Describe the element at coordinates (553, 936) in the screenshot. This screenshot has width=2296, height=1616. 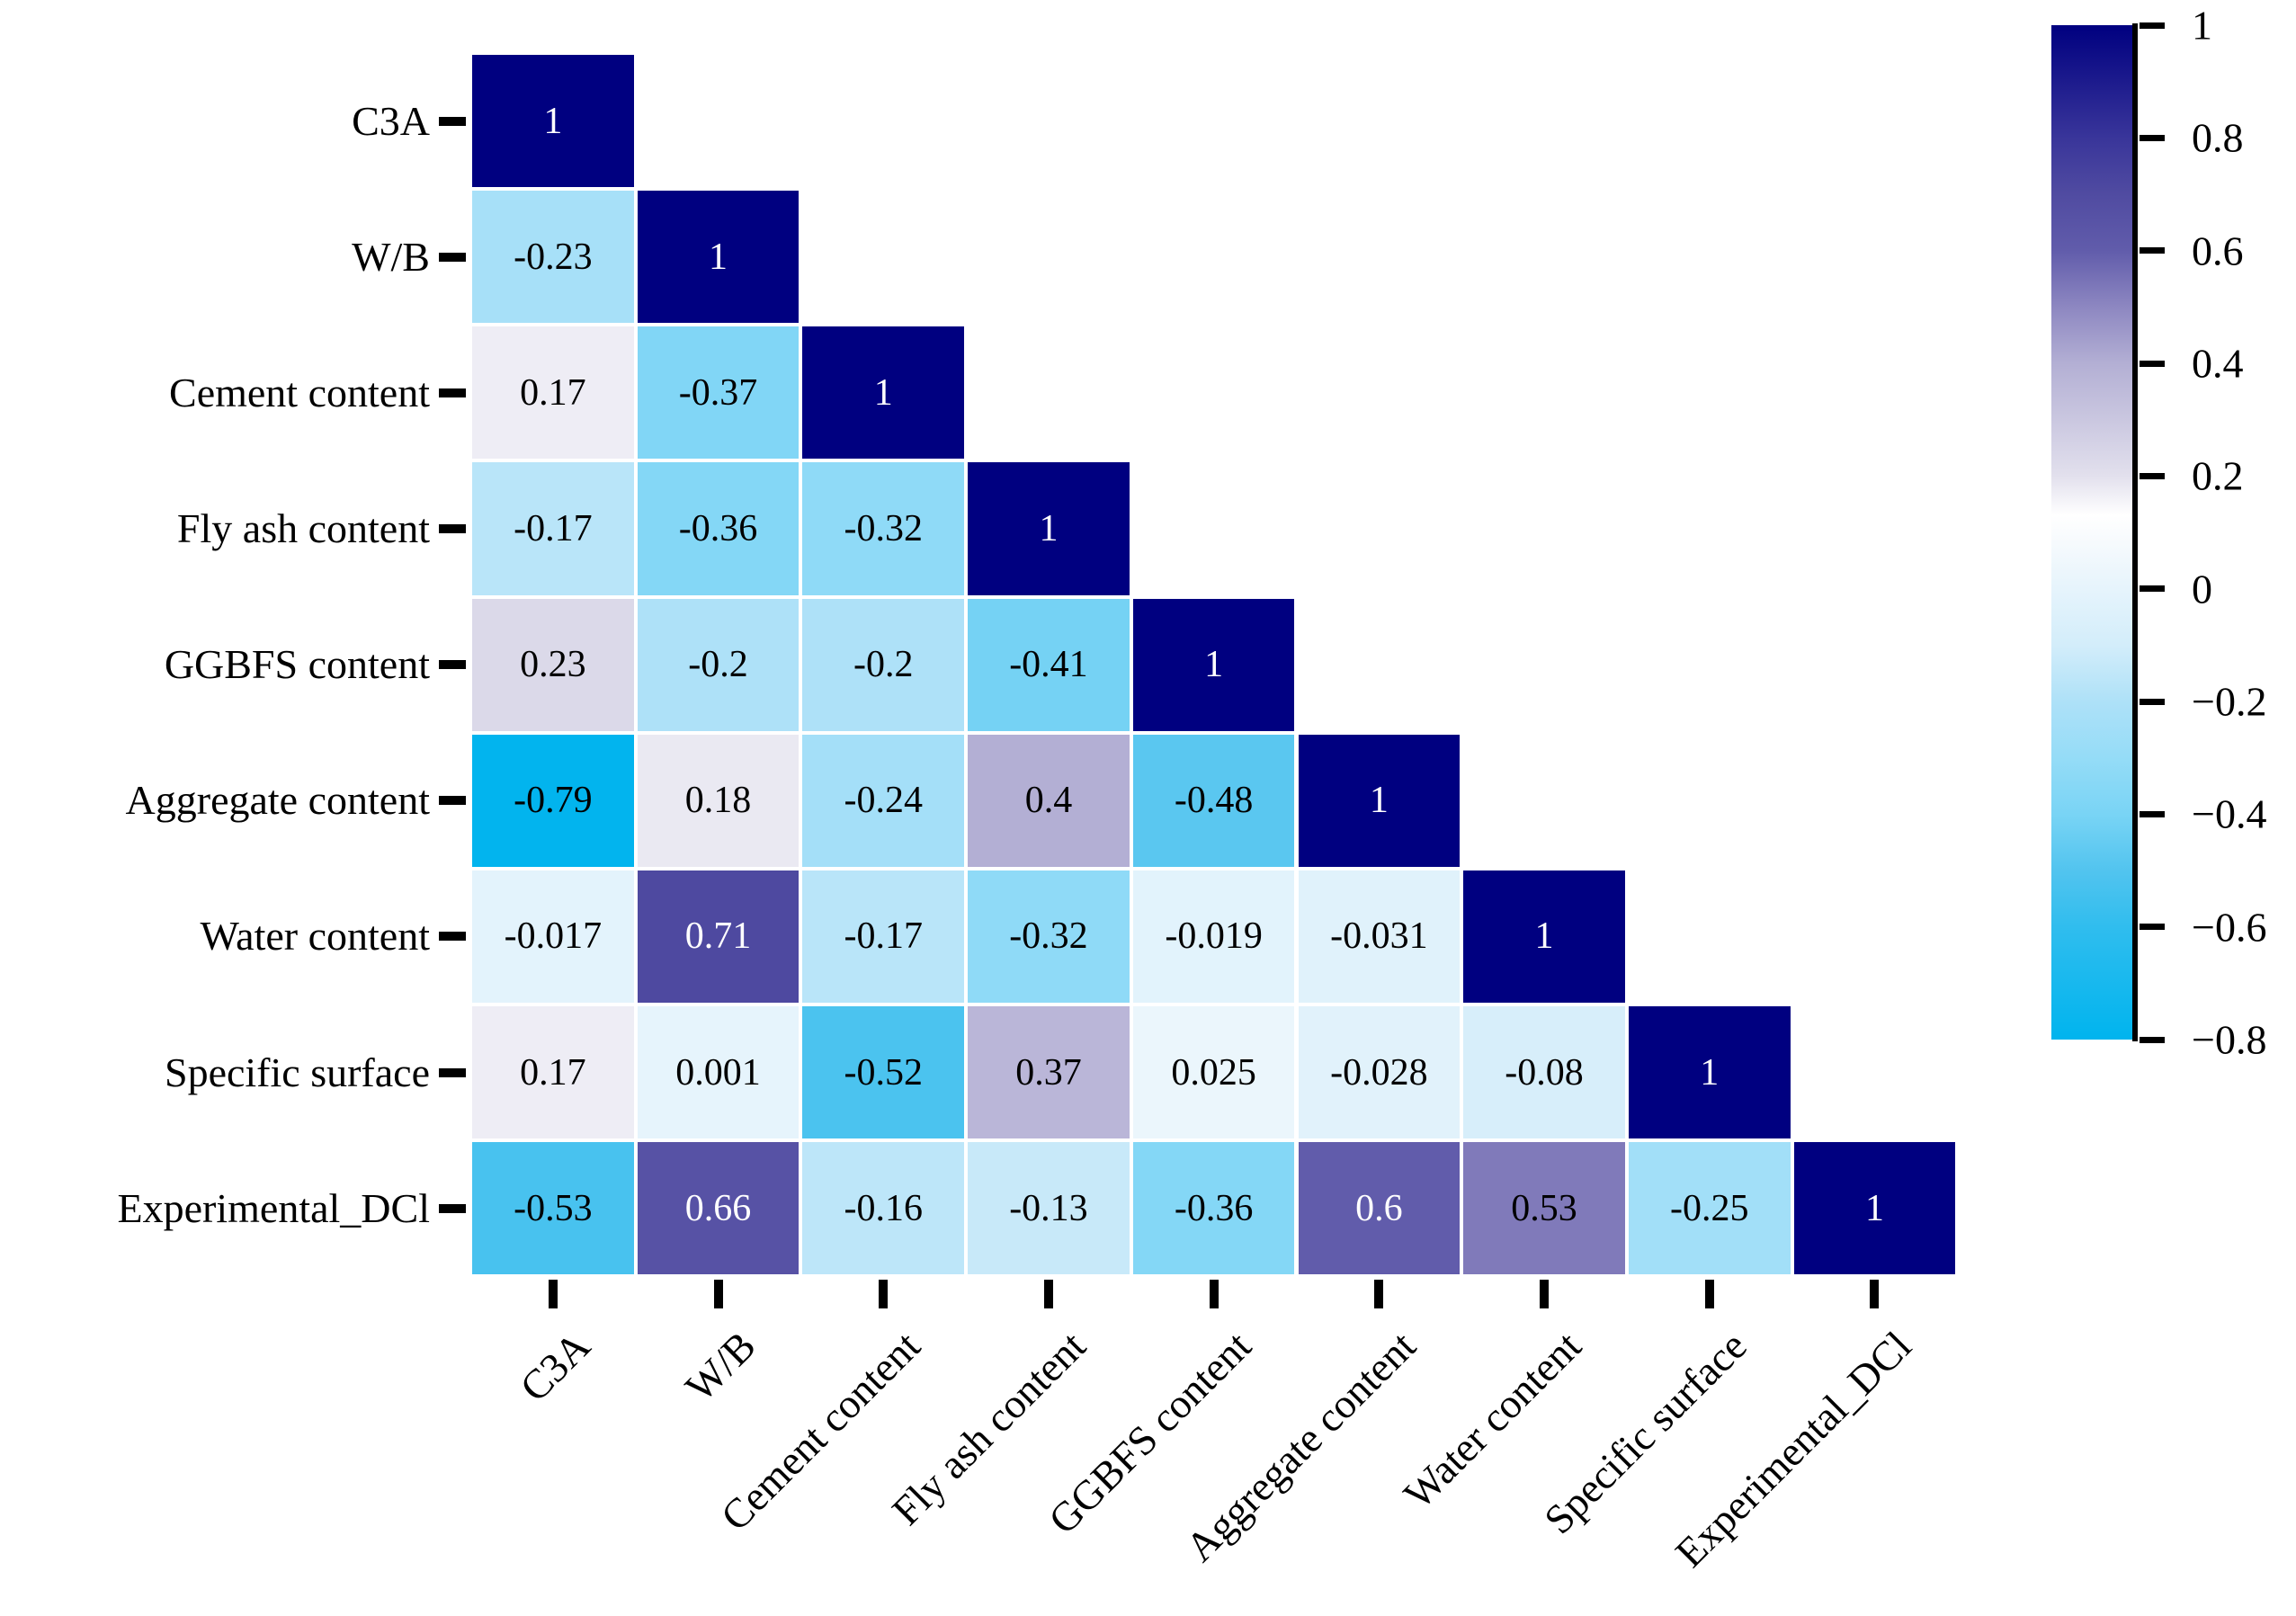
I see `heatmap-cell: -0.017` at that location.